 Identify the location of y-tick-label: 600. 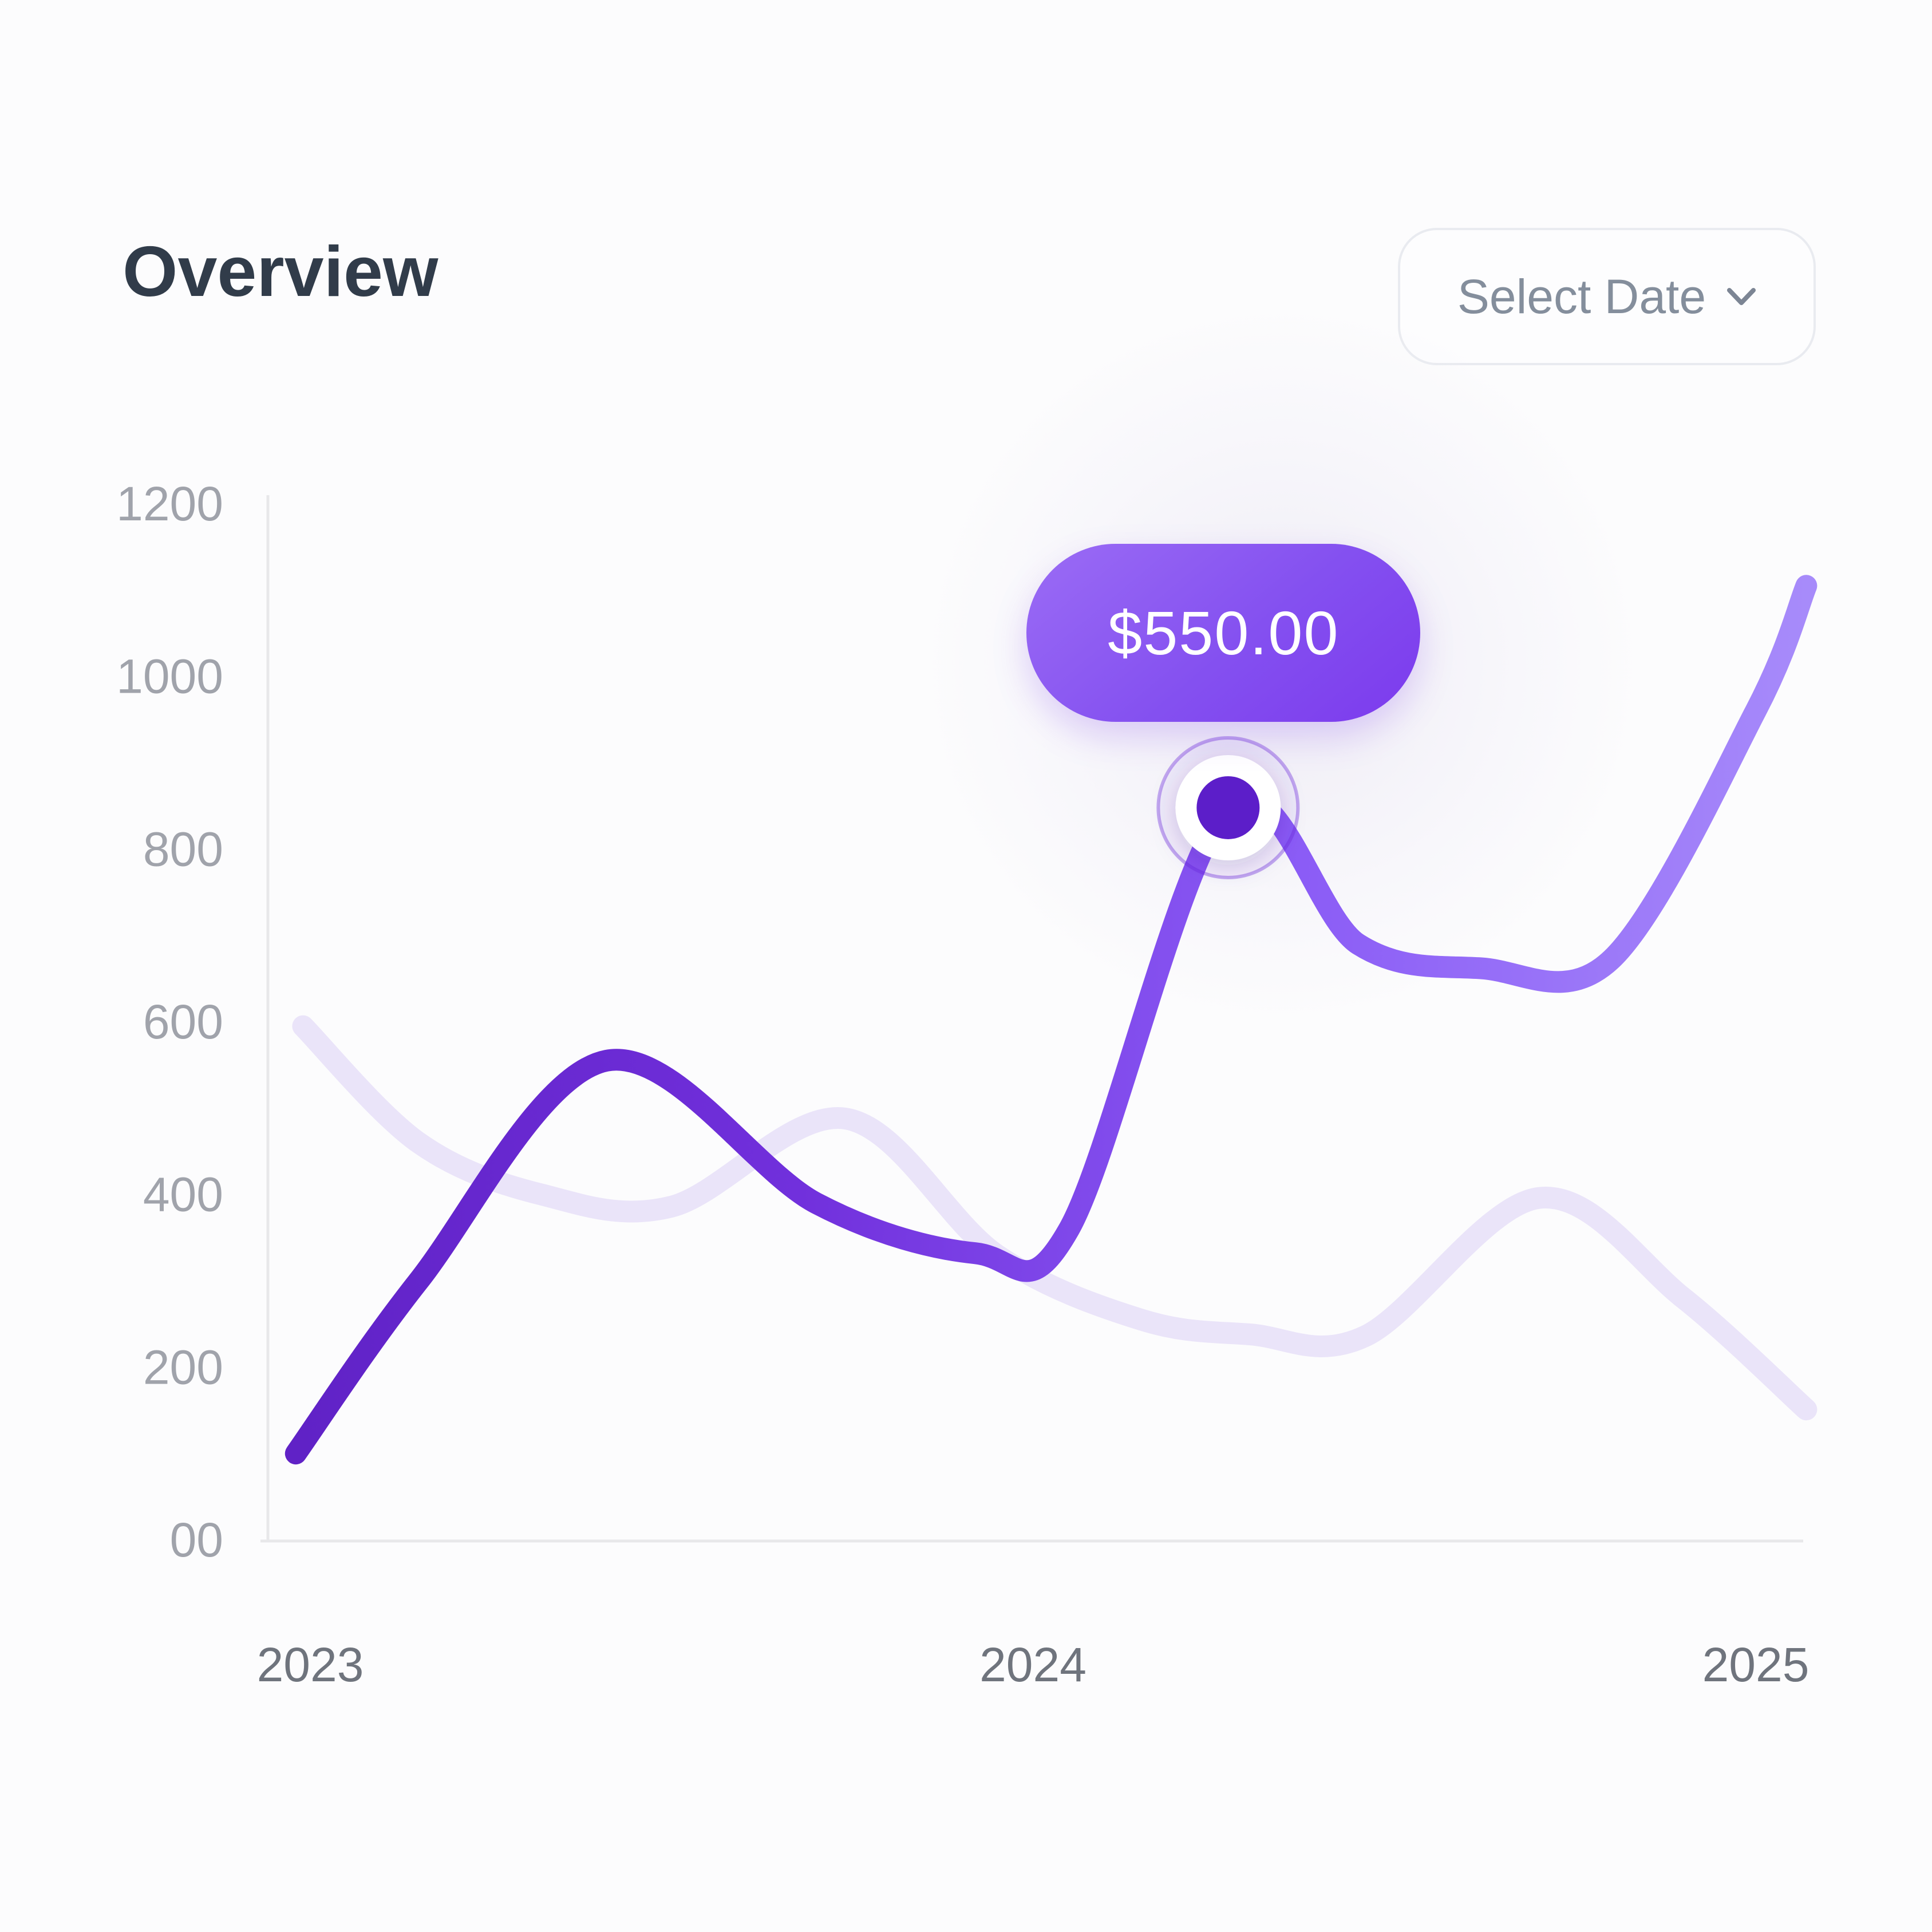
(183, 1022).